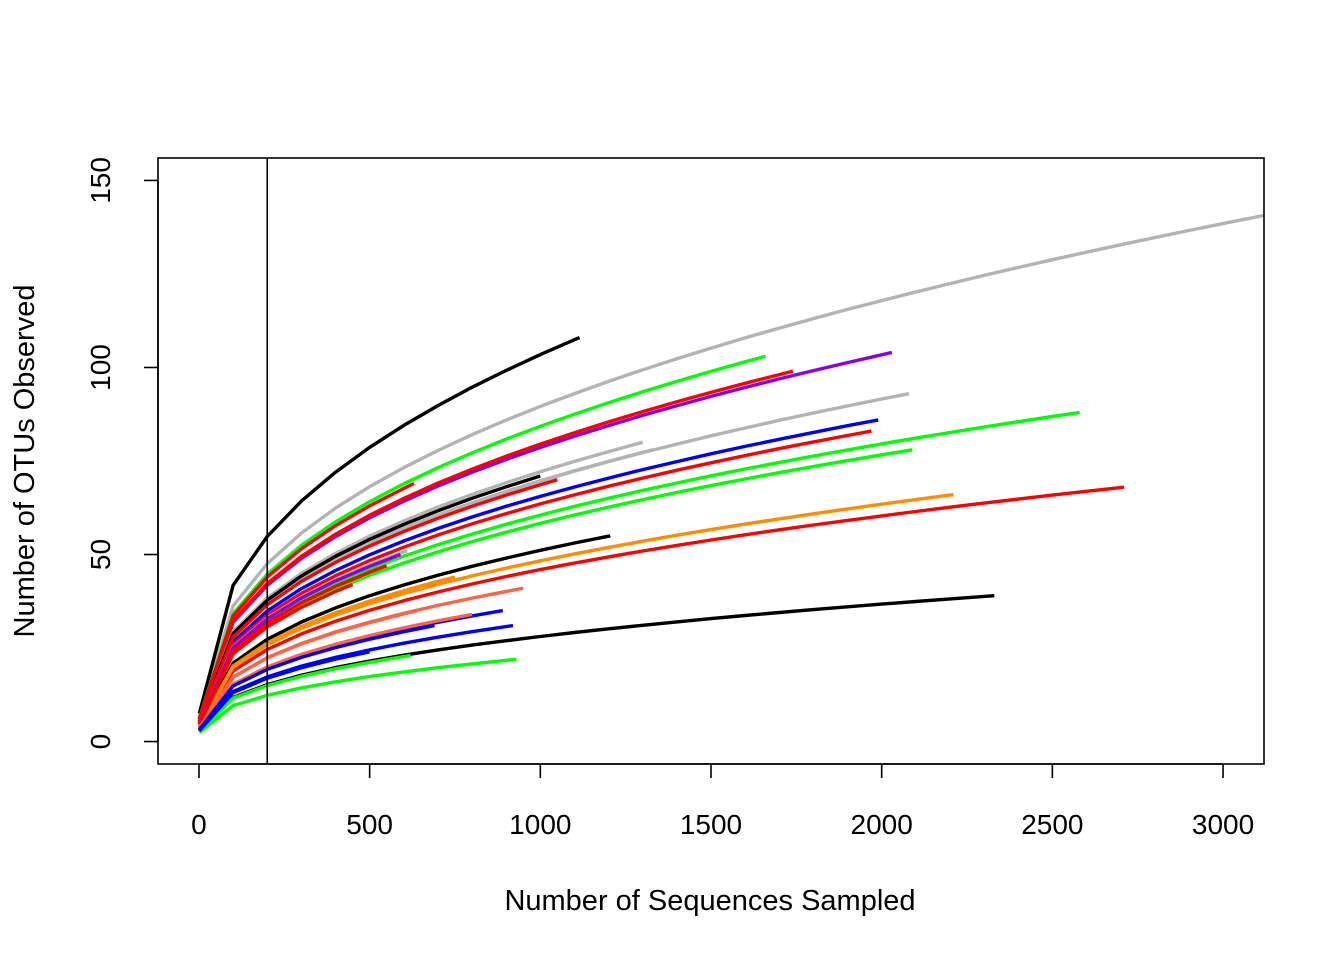 The height and width of the screenshot is (960, 1344). Describe the element at coordinates (122, 453) in the screenshot. I see `y-axis: 0 50 100 150` at that location.